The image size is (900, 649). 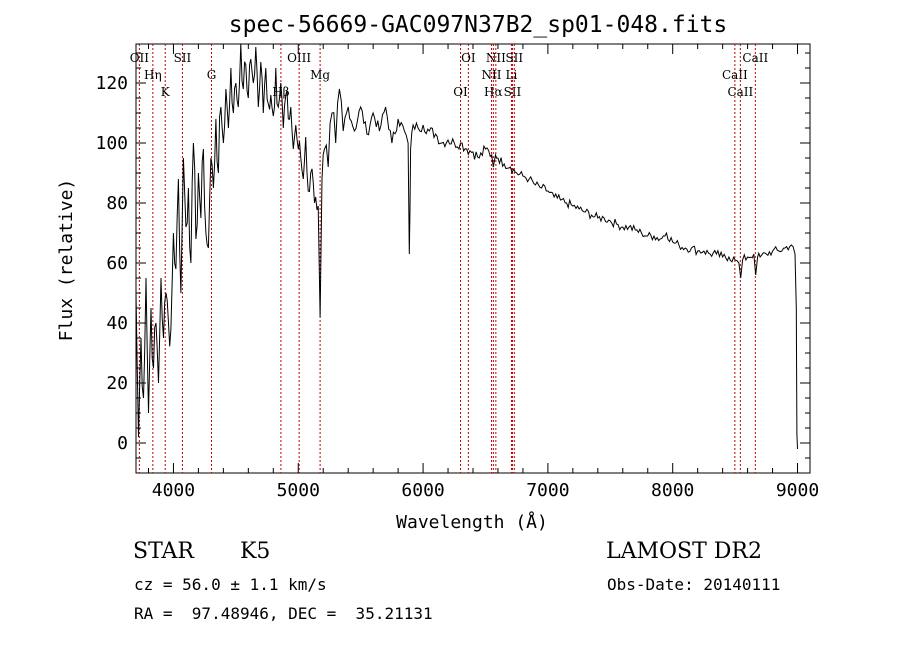 I want to click on x-axis-label: Wavelength (Å), so click(x=472, y=522).